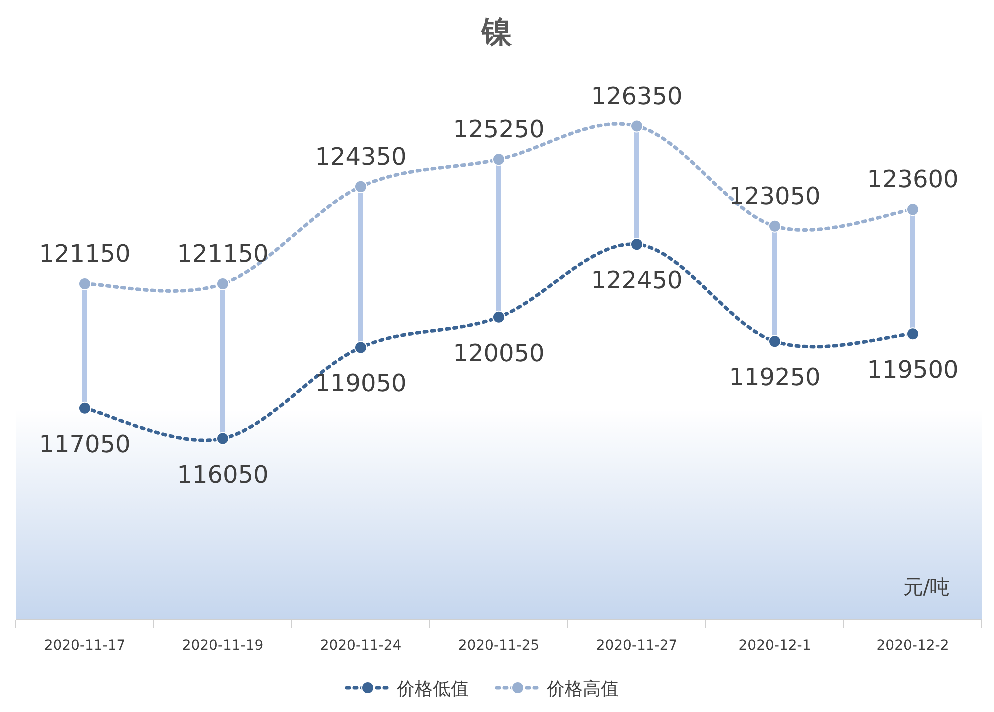 Image resolution: width=994 pixels, height=712 pixels. What do you see at coordinates (913, 646) in the screenshot?
I see `x-tick-label: 2020-12-2` at bounding box center [913, 646].